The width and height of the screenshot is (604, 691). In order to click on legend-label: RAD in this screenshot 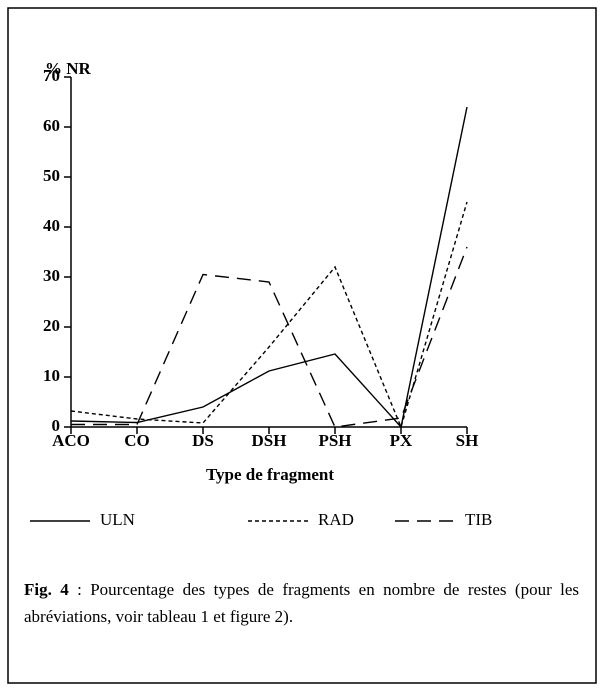, I will do `click(336, 519)`.